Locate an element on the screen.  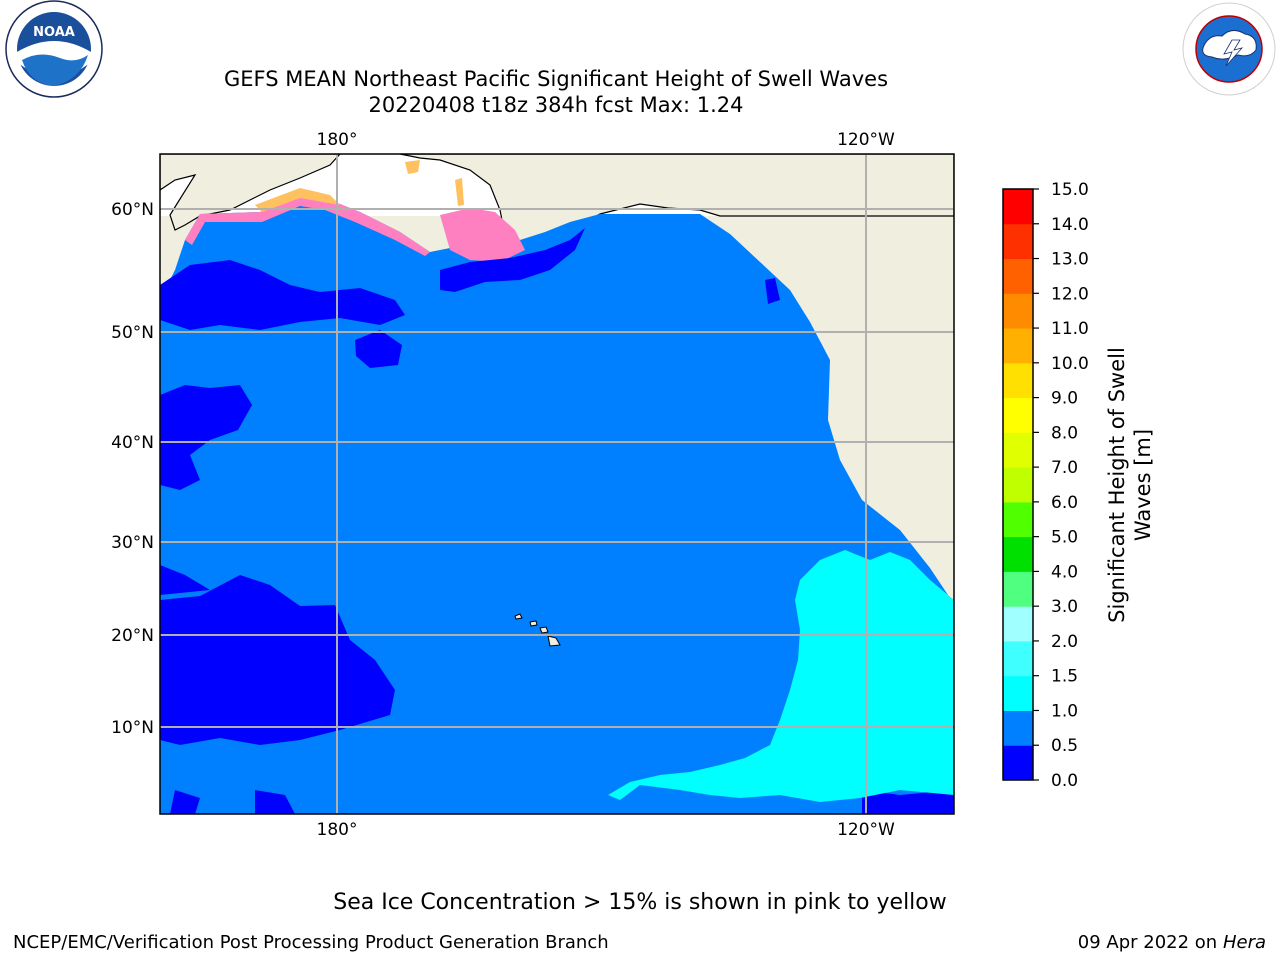
high-swell-southeast is located at coordinates (781, 676).